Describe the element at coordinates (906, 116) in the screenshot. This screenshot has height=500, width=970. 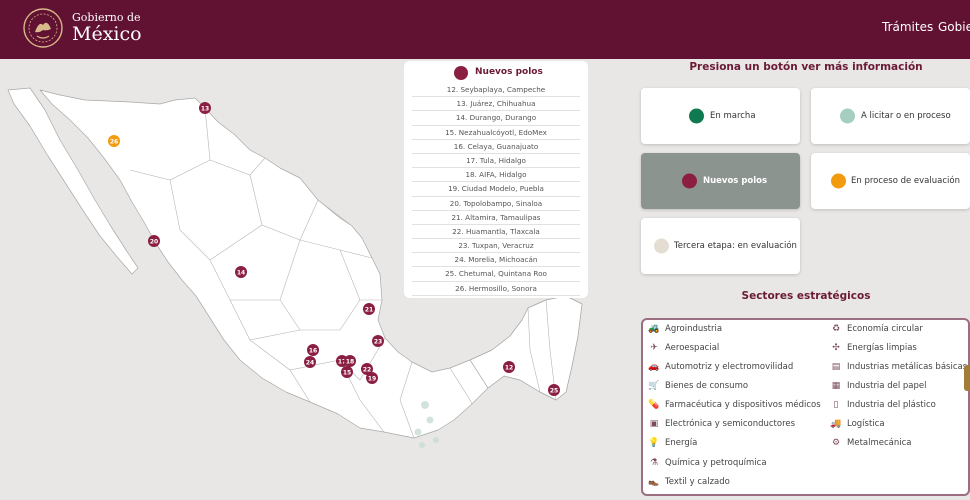
I see `button-label: A licitar o en proceso` at that location.